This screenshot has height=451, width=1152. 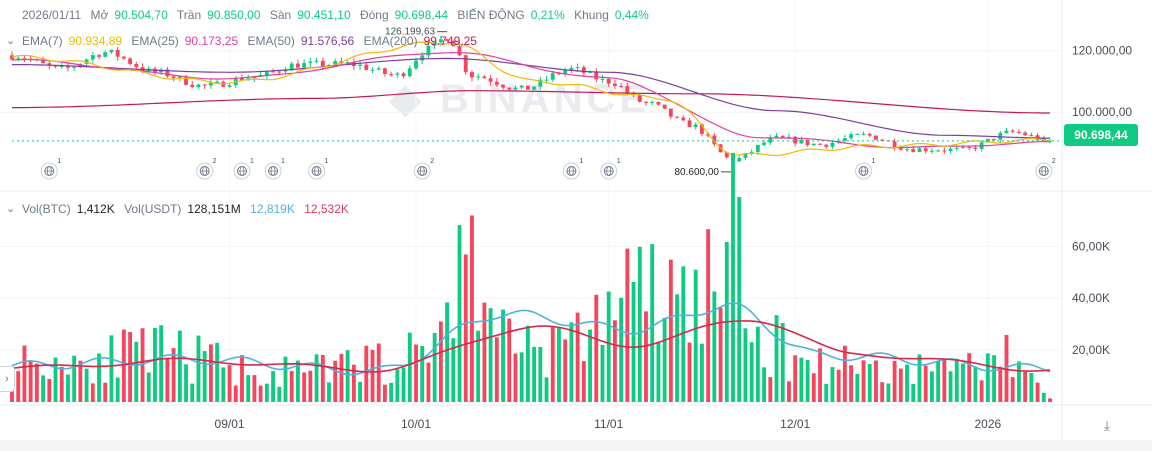 What do you see at coordinates (211, 41) in the screenshot?
I see `ema25-value: 90.173,25` at bounding box center [211, 41].